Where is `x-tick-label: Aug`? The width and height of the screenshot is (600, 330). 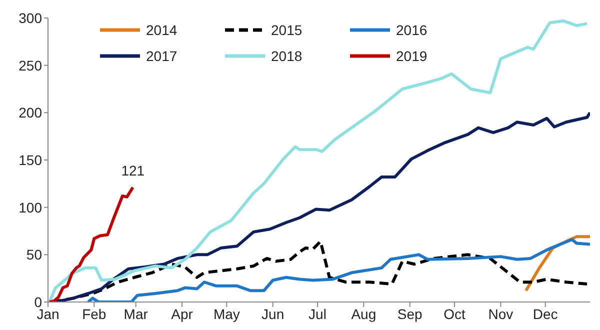
x-tick-label: Aug is located at coordinates (363, 314).